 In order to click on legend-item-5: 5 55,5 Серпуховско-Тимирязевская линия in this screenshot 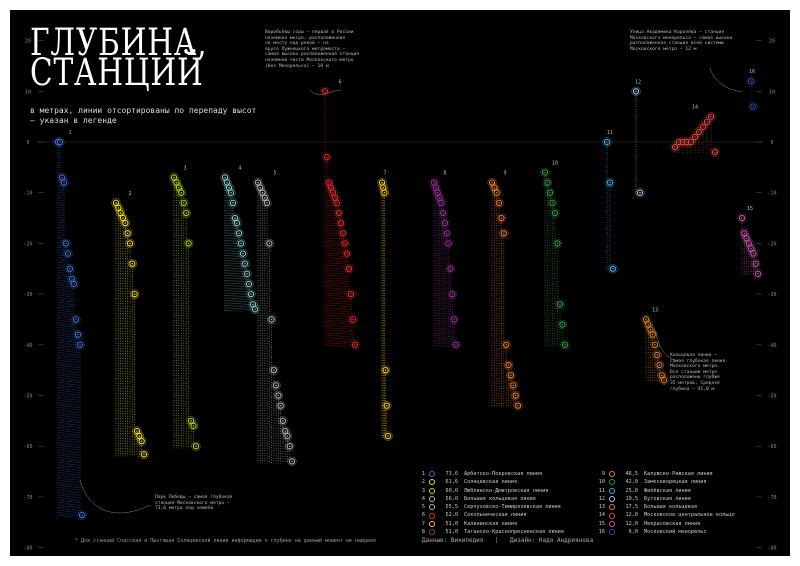, I will do `click(489, 507)`.